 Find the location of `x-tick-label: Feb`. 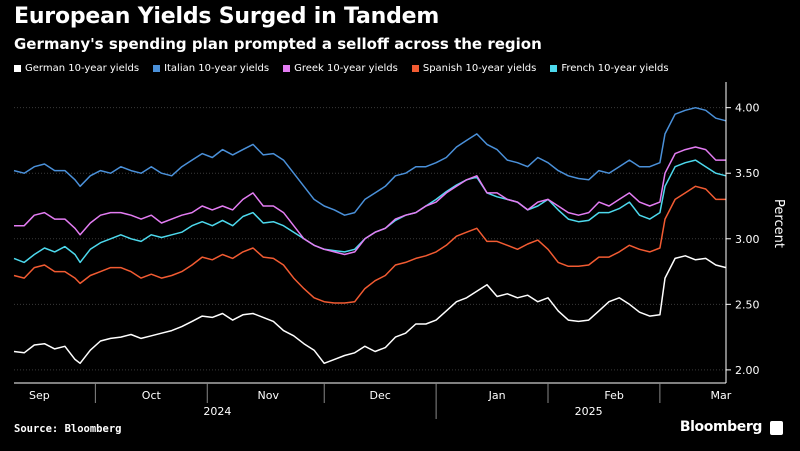

x-tick-label: Feb is located at coordinates (613, 395).